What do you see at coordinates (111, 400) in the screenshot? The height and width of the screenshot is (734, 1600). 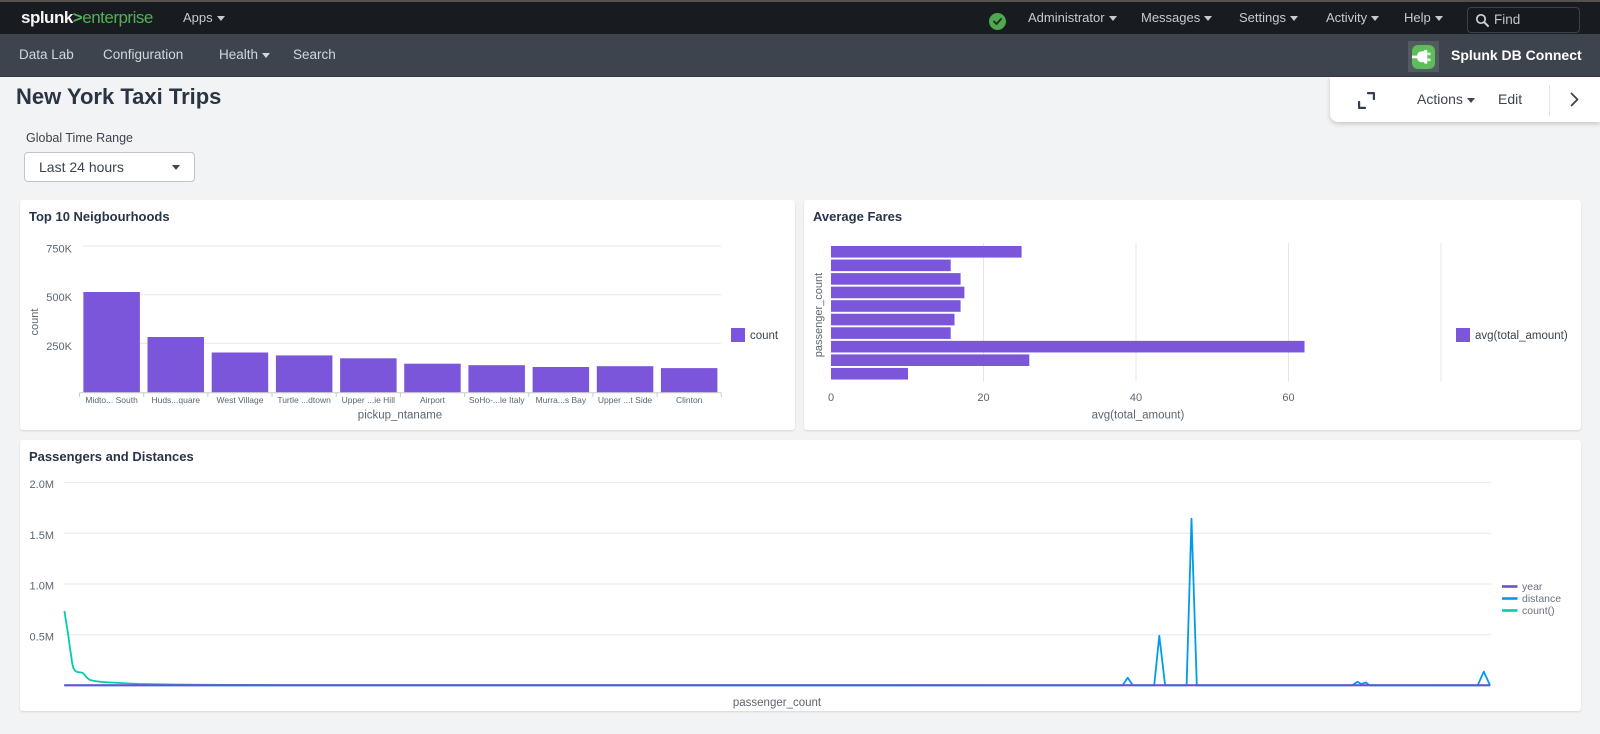 I see `svg-text: Midto... South` at bounding box center [111, 400].